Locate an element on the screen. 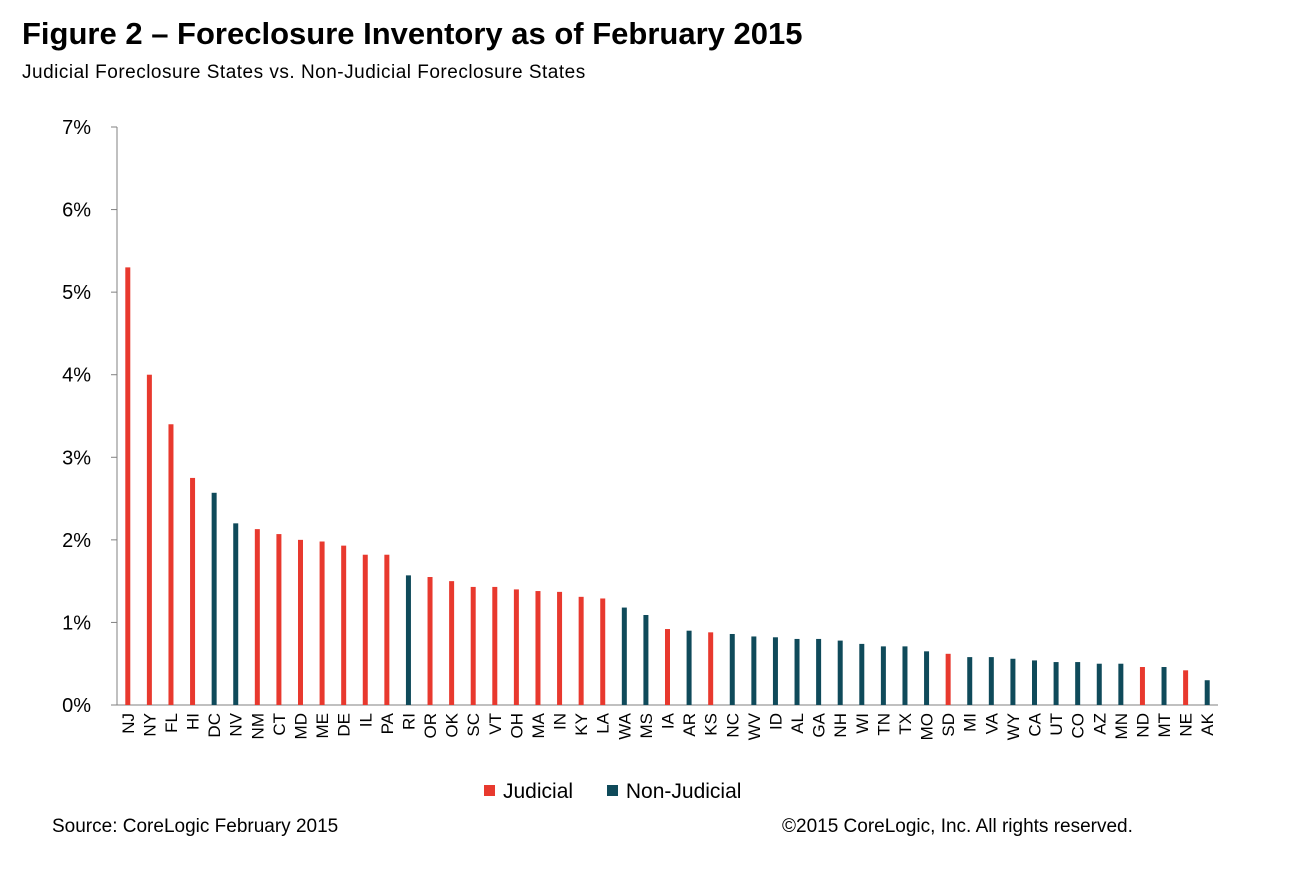  bar-ct is located at coordinates (279, 619).